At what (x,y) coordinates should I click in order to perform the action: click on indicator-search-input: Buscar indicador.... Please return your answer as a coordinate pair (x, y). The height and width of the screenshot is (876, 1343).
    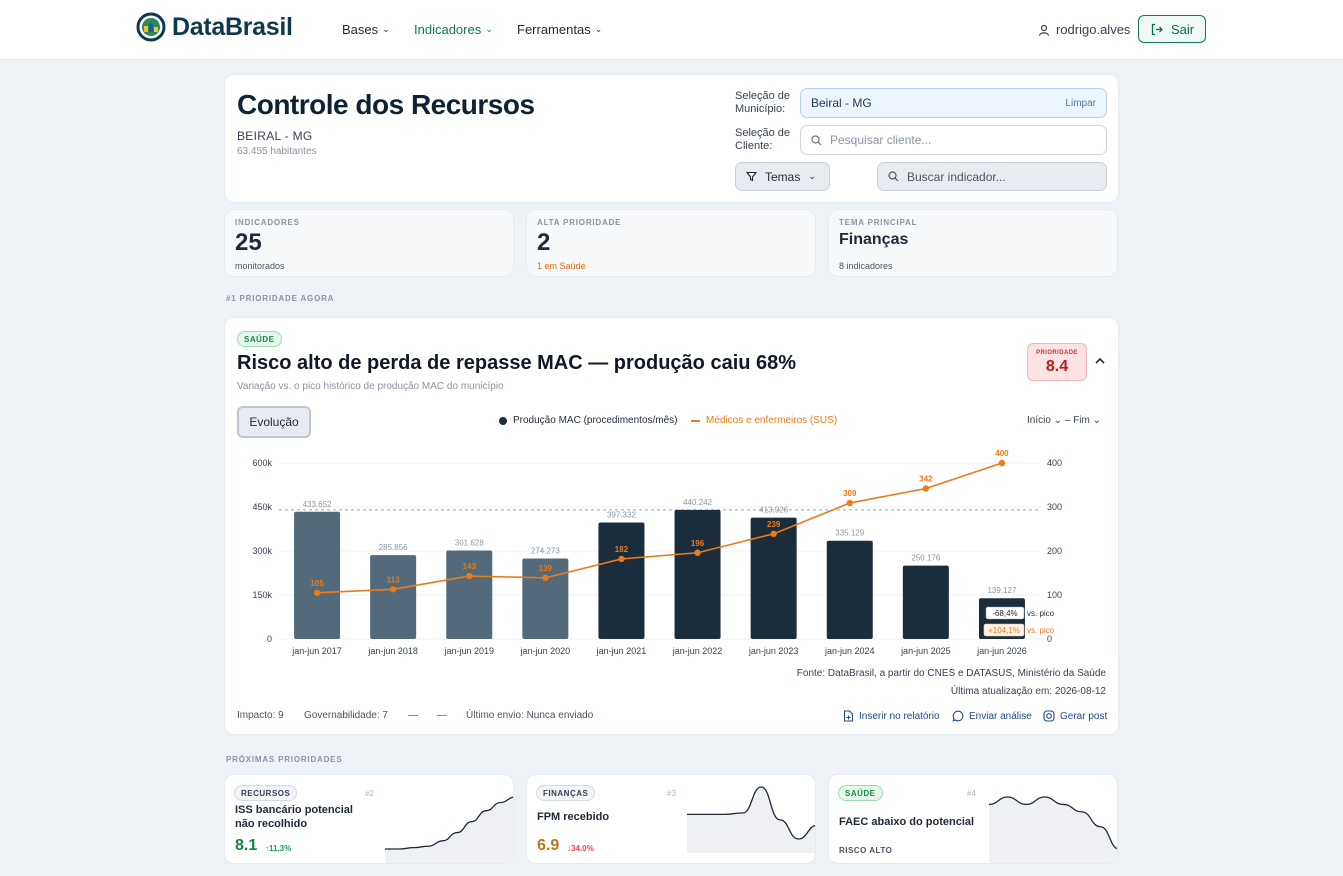
    Looking at the image, I should click on (992, 176).